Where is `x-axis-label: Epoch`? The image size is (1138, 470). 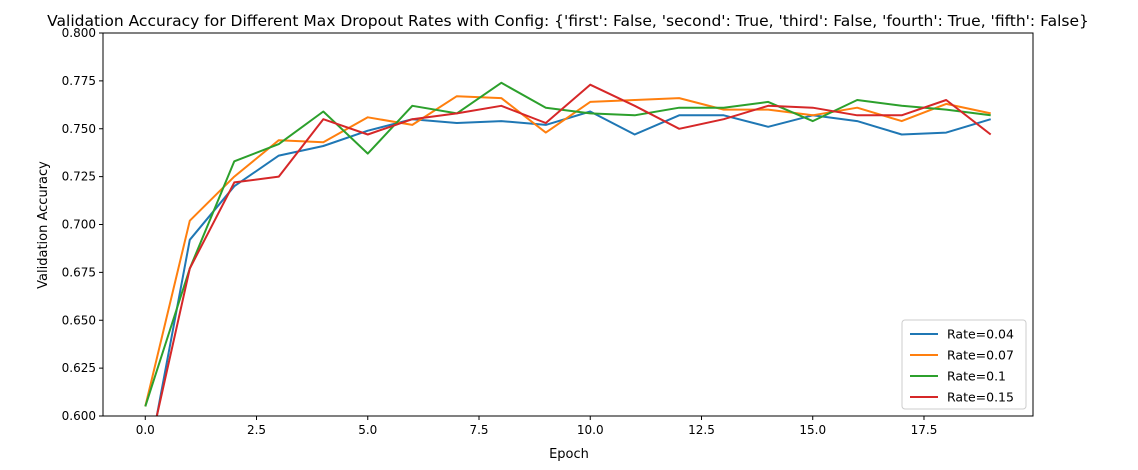
x-axis-label: Epoch is located at coordinates (569, 454).